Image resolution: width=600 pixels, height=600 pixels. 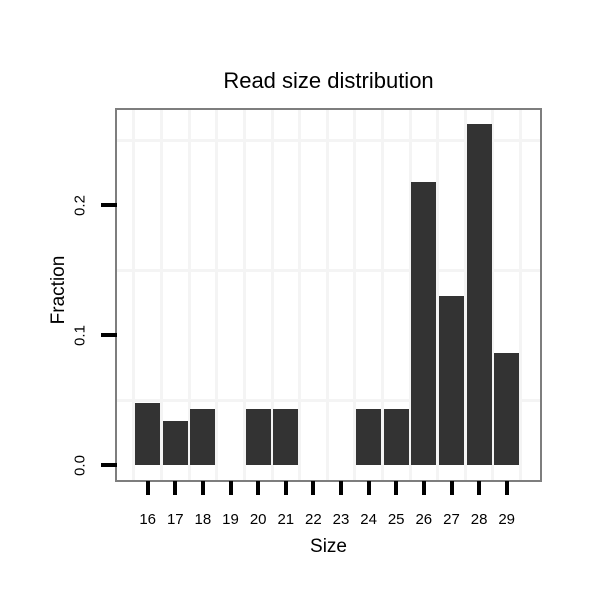 What do you see at coordinates (328, 546) in the screenshot?
I see `x-axis-title: Size` at bounding box center [328, 546].